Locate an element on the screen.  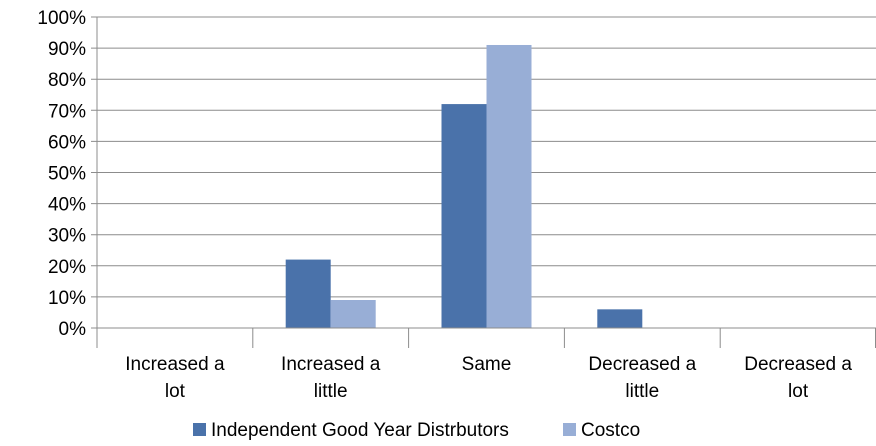
y-tick-label: 90% is located at coordinates (67, 49).